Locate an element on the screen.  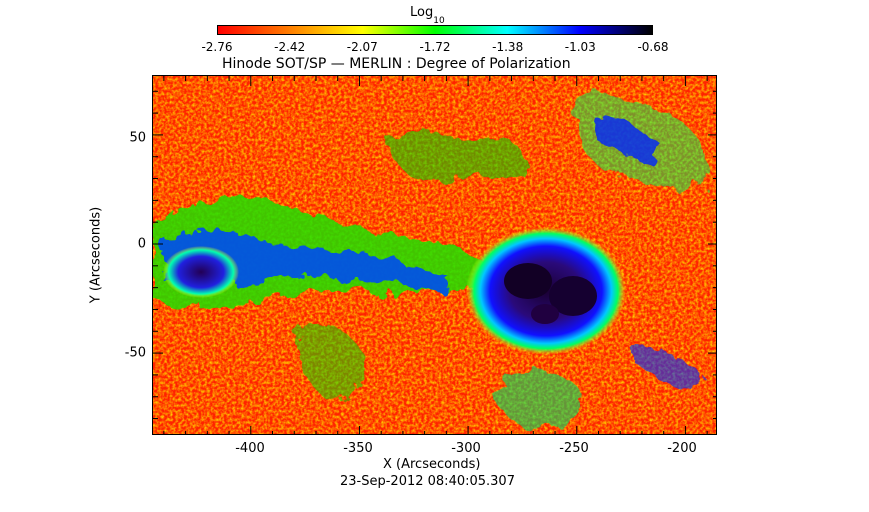
colorbar-tick: -1.72 is located at coordinates (435, 47).